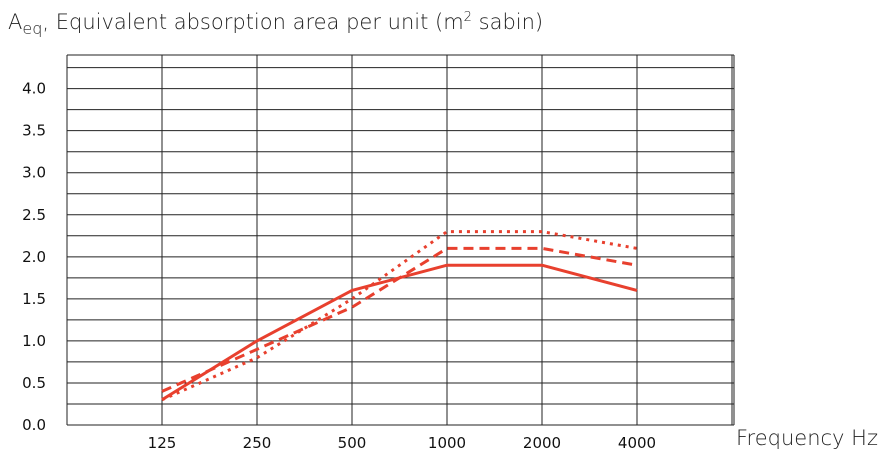 This screenshot has height=465, width=891. Describe the element at coordinates (34, 173) in the screenshot. I see `y-tick-label: 3.0` at that location.